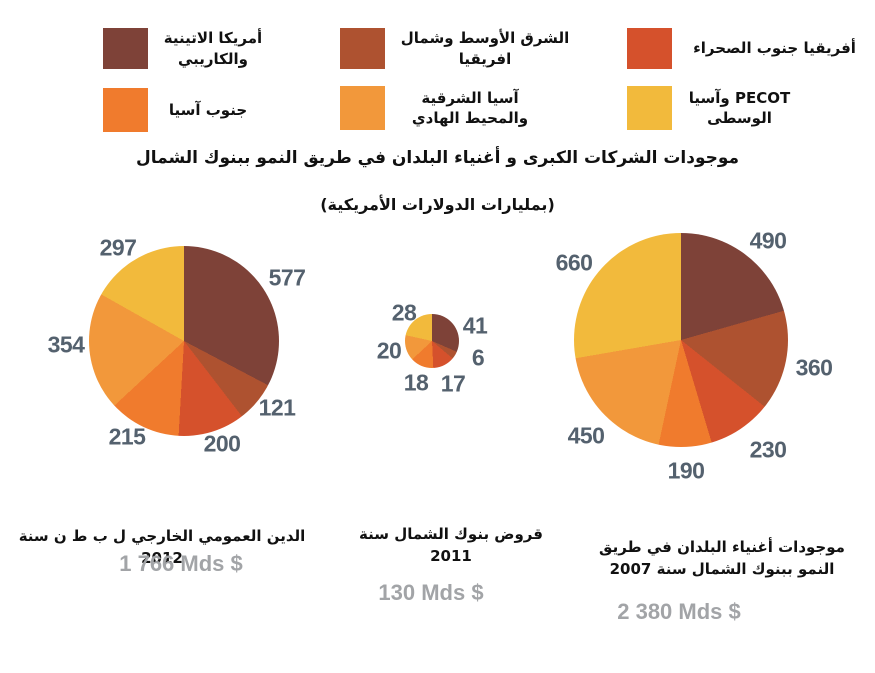 This screenshot has height=673, width=875. What do you see at coordinates (222, 443) in the screenshot?
I see `pie1-value-sub-saharan: 200` at bounding box center [222, 443].